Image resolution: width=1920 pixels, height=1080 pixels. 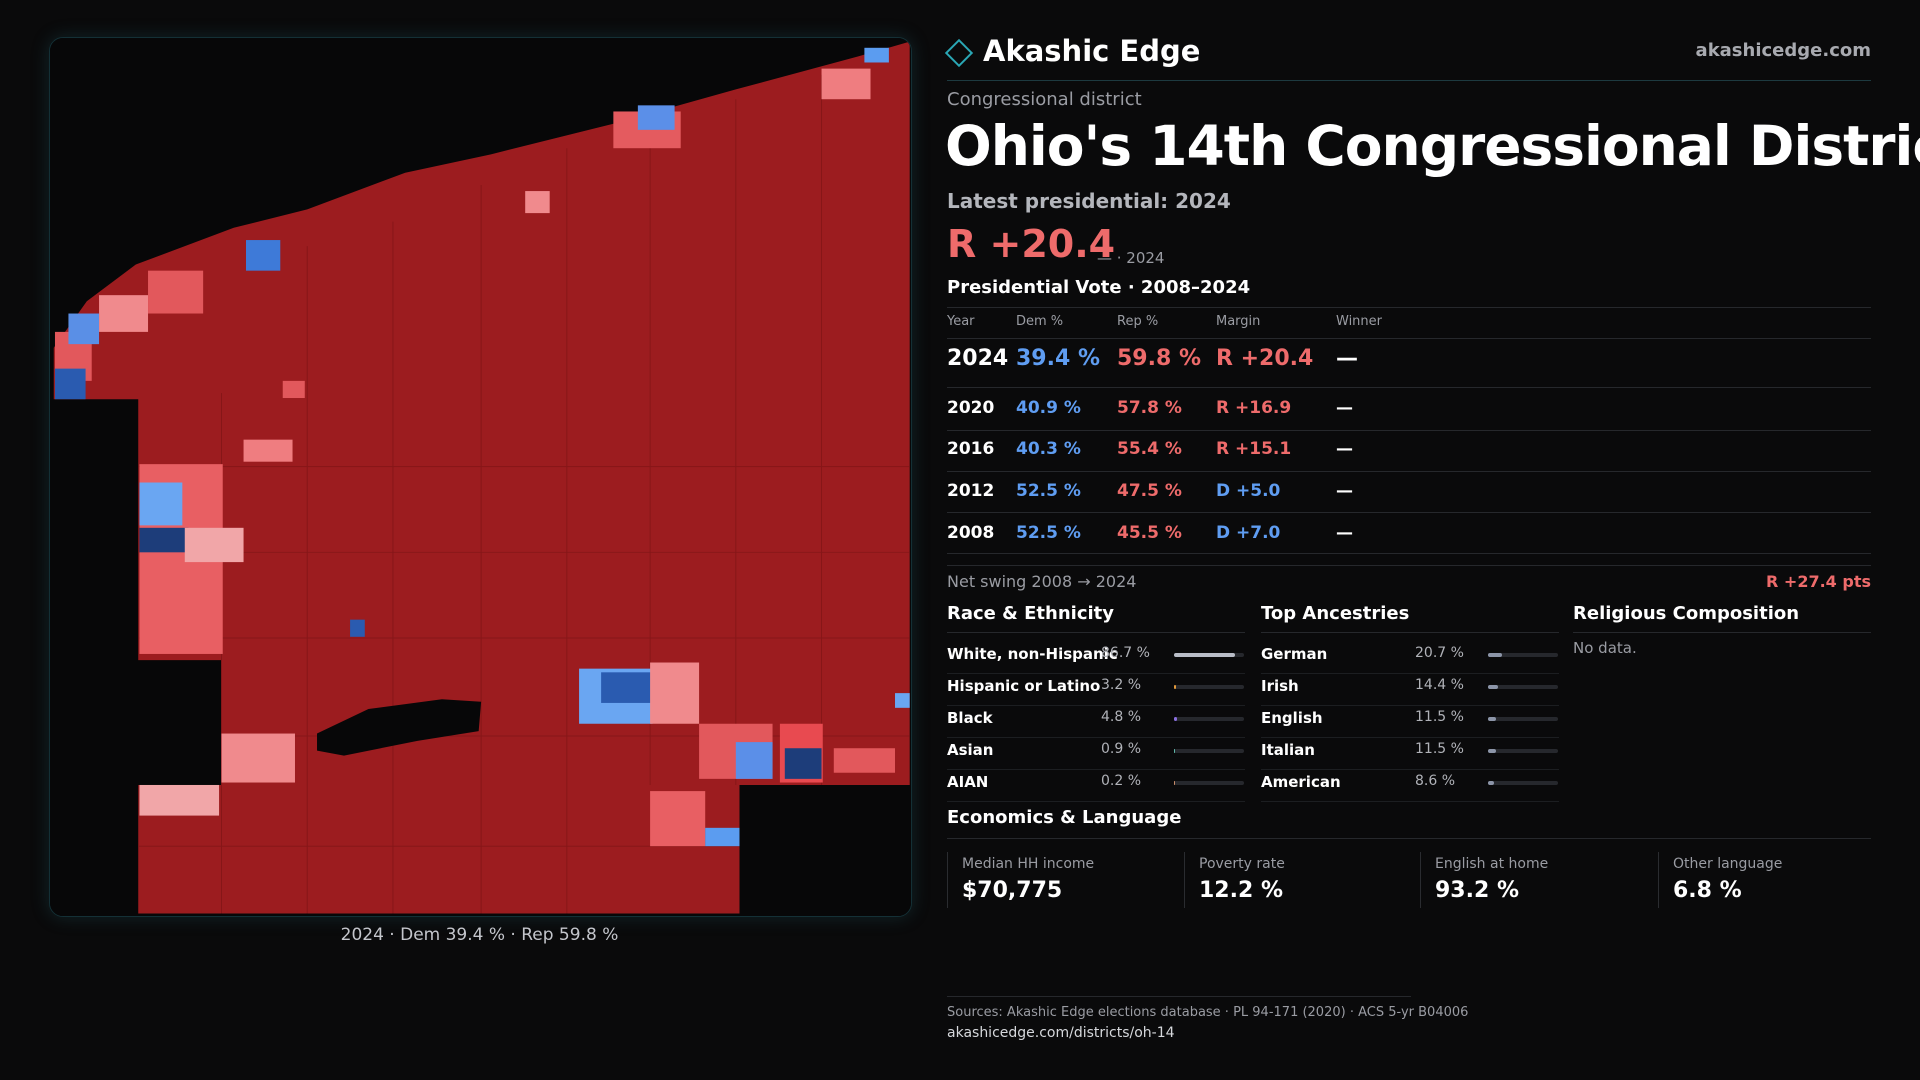 What do you see at coordinates (1179, 996) in the screenshot?
I see `sources-rule` at bounding box center [1179, 996].